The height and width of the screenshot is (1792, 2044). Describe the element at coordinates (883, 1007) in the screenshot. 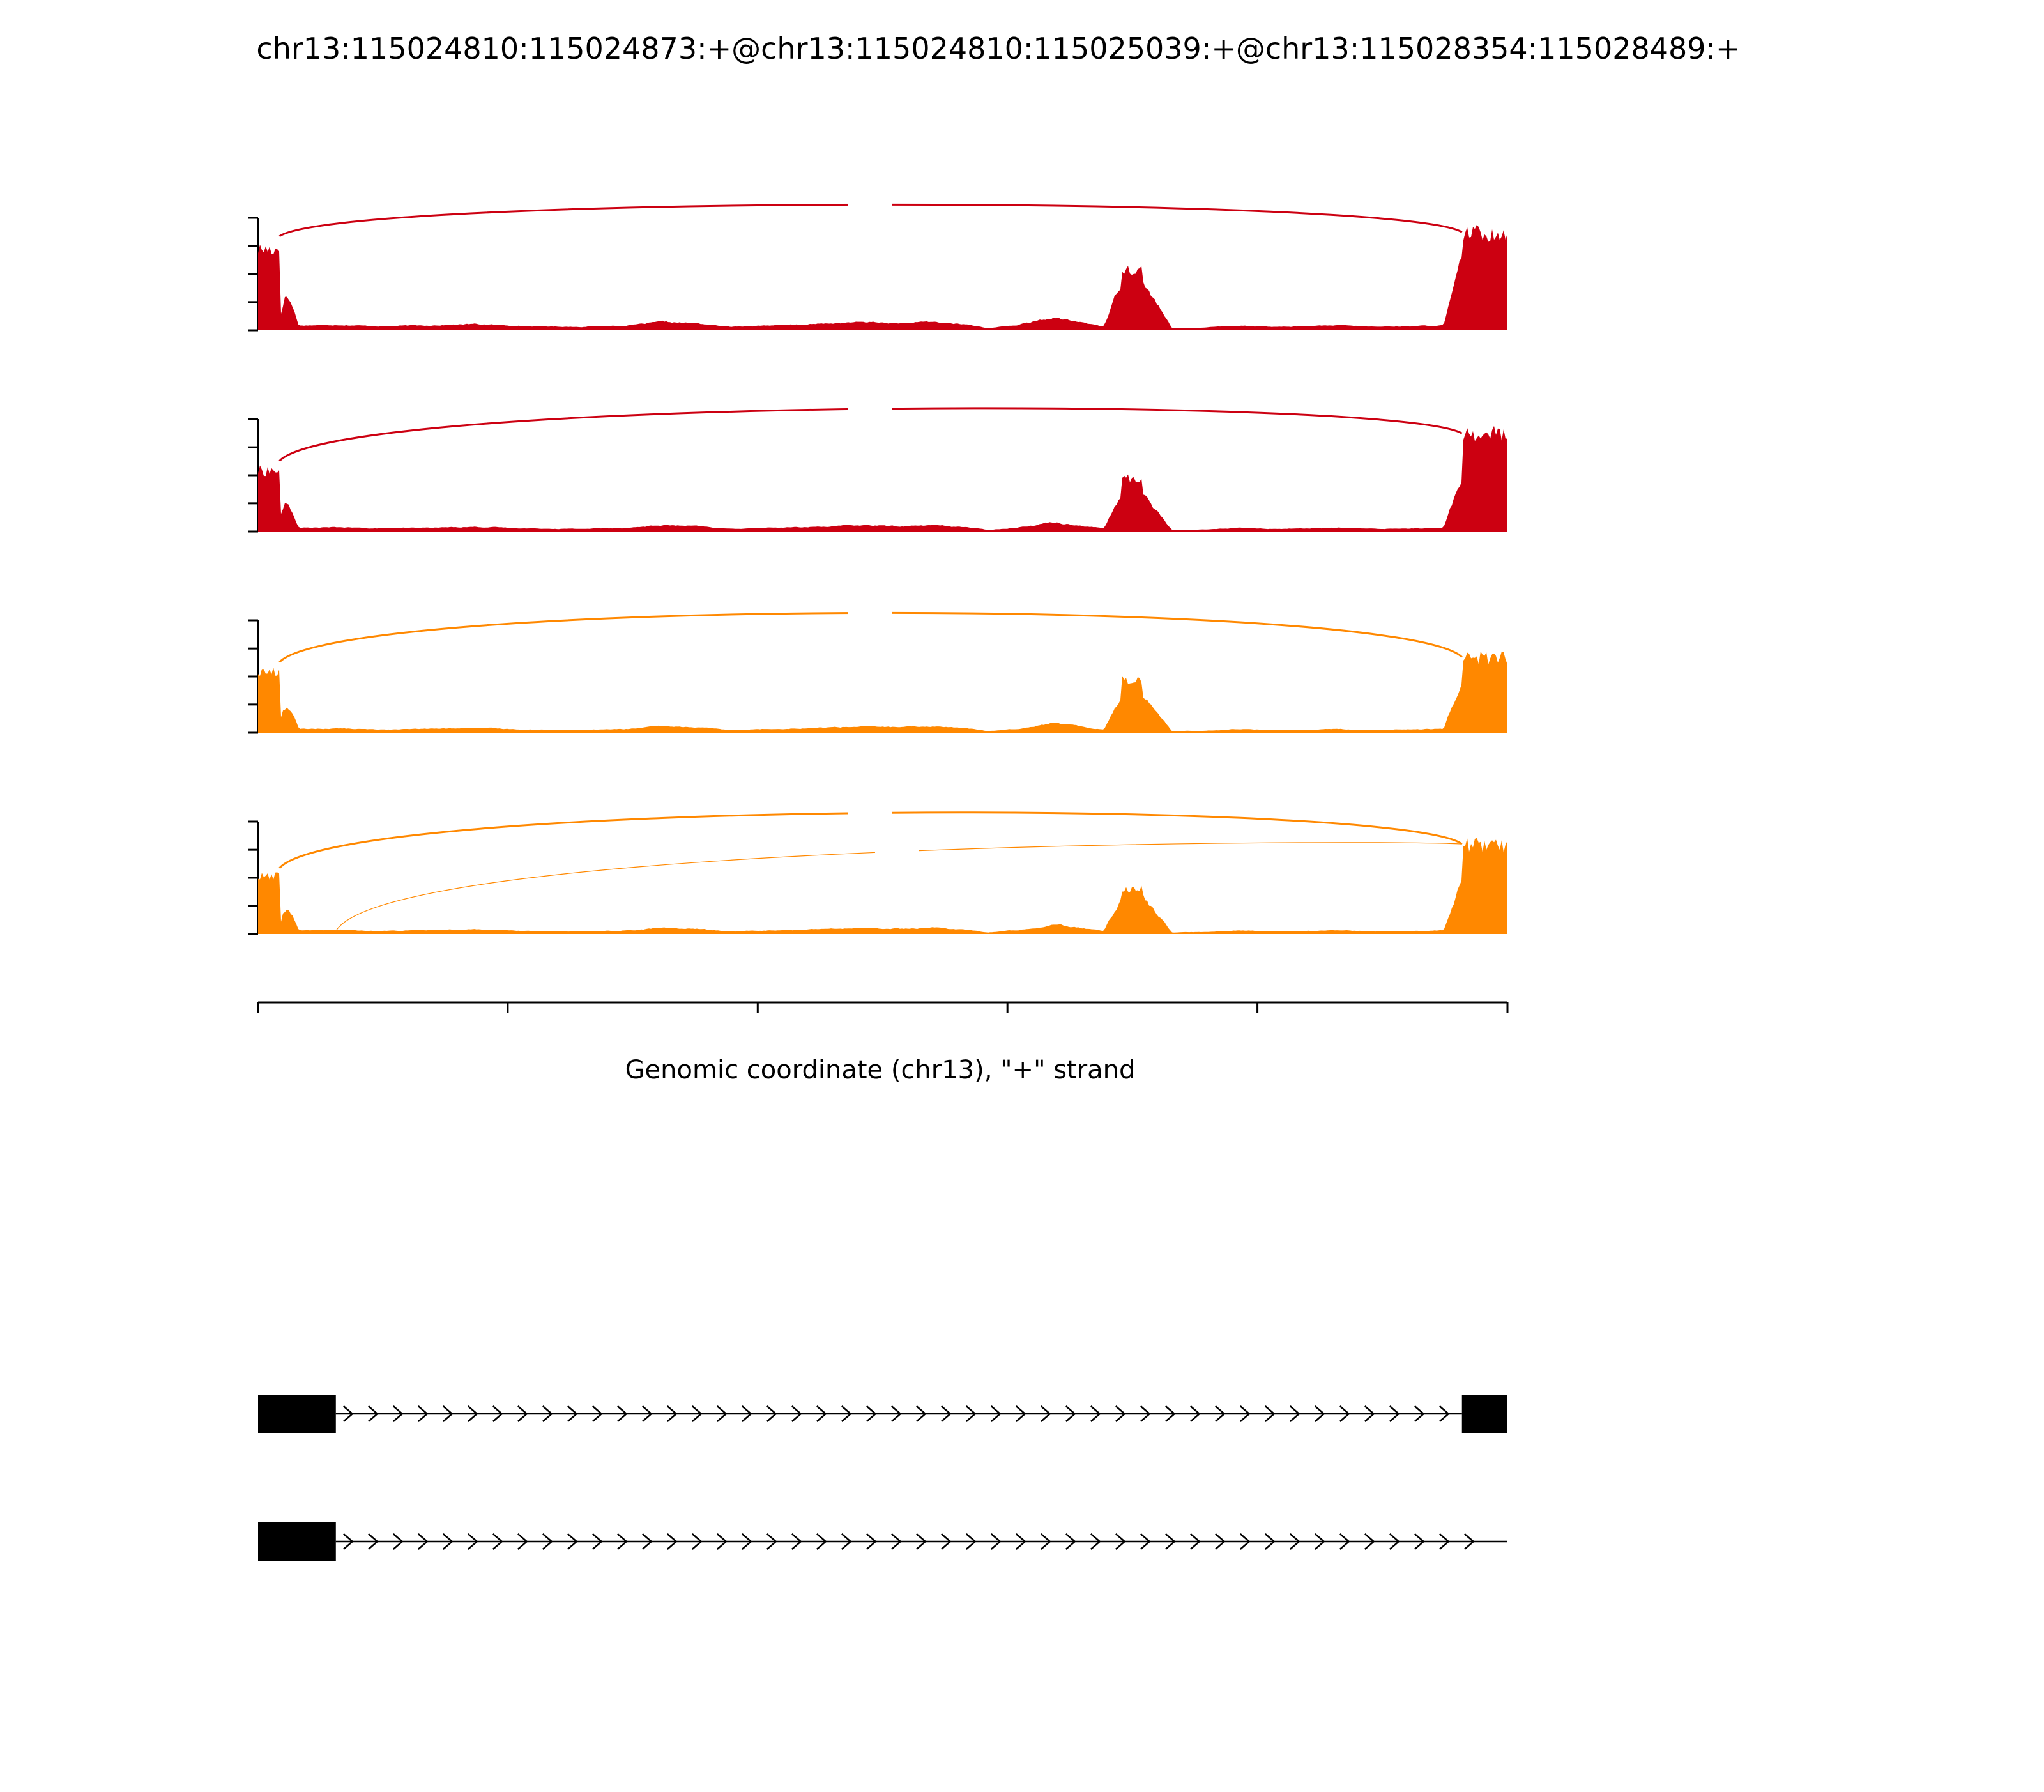

I see `x-axis` at that location.